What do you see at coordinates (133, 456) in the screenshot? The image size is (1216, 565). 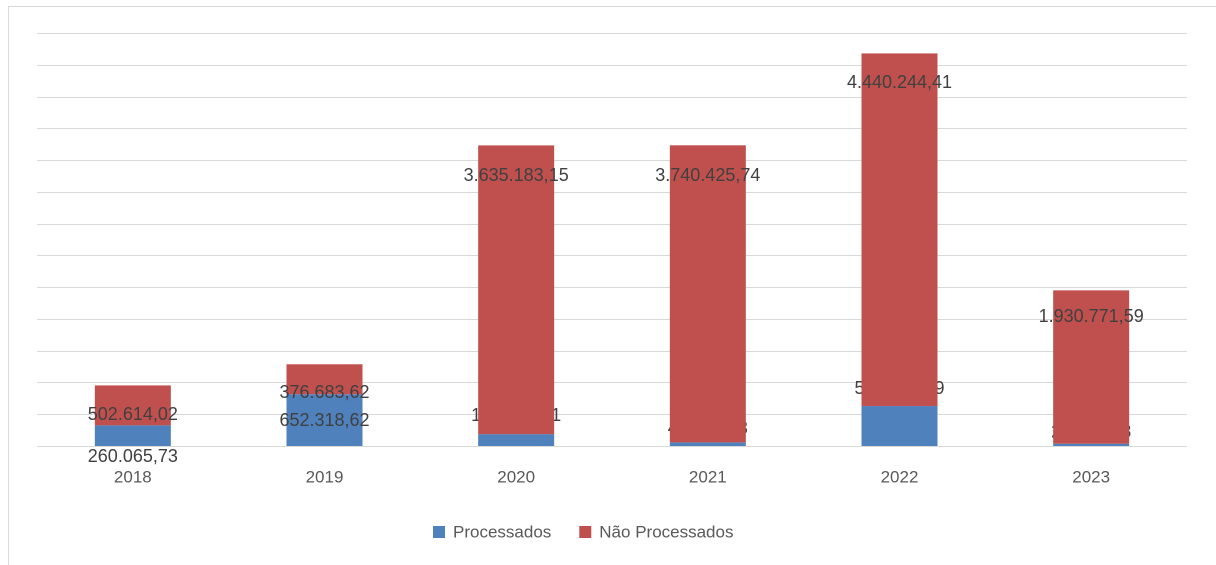 I see `data-label: 260.065,73` at bounding box center [133, 456].